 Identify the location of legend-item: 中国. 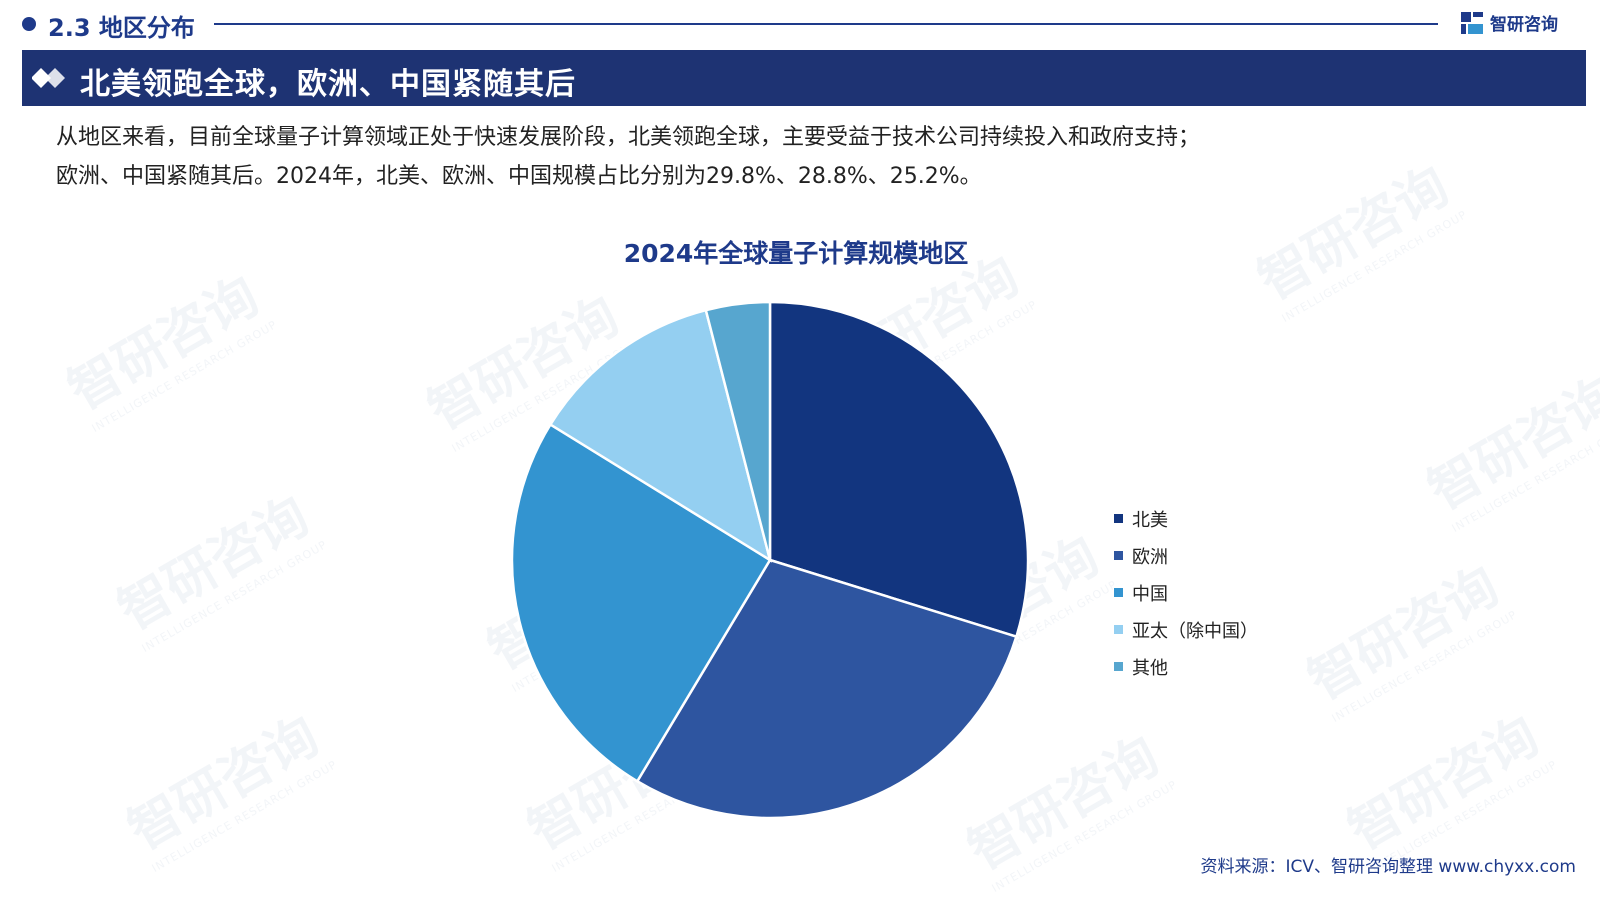
(1186, 592).